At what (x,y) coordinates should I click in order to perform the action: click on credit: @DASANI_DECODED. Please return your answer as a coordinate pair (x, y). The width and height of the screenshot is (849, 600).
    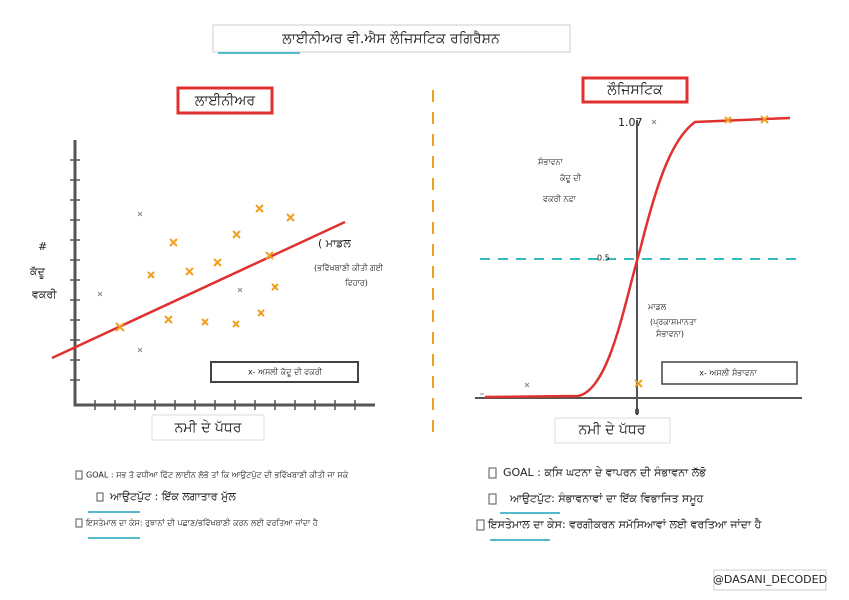
    Looking at the image, I should click on (770, 579).